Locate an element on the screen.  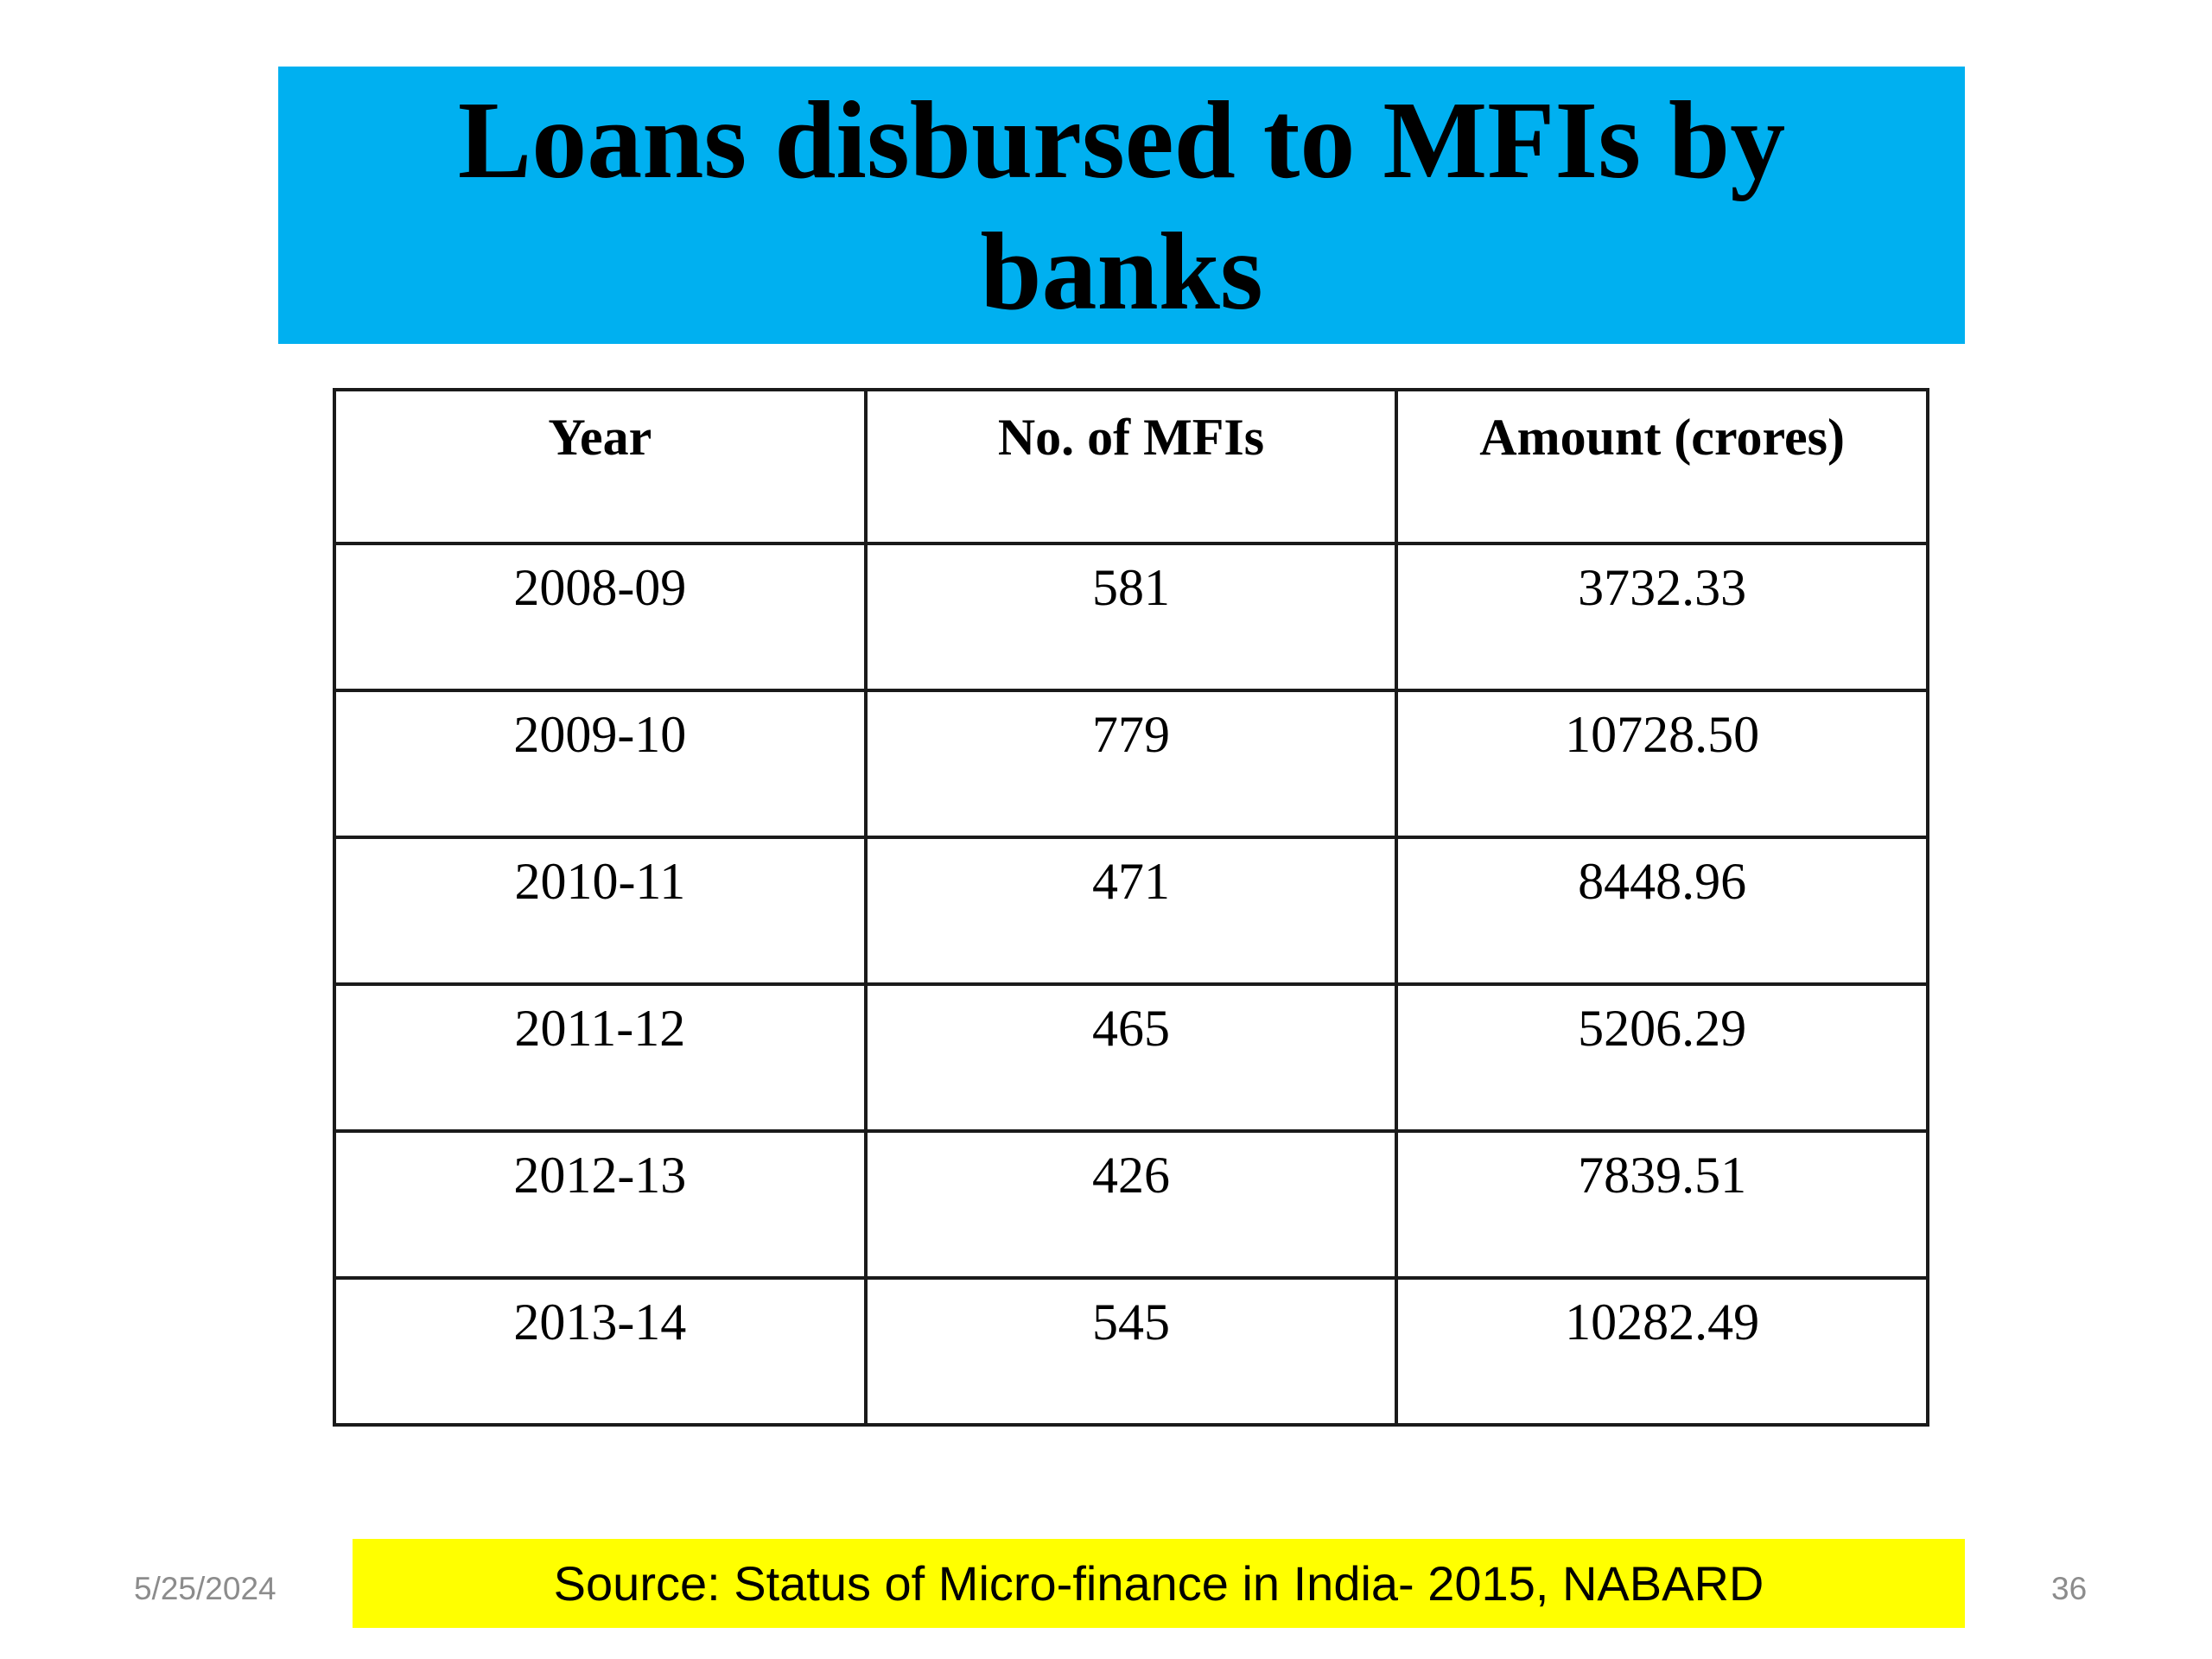
table-header-row: Year No. of MFIs Amount (crores) is located at coordinates (1131, 466).